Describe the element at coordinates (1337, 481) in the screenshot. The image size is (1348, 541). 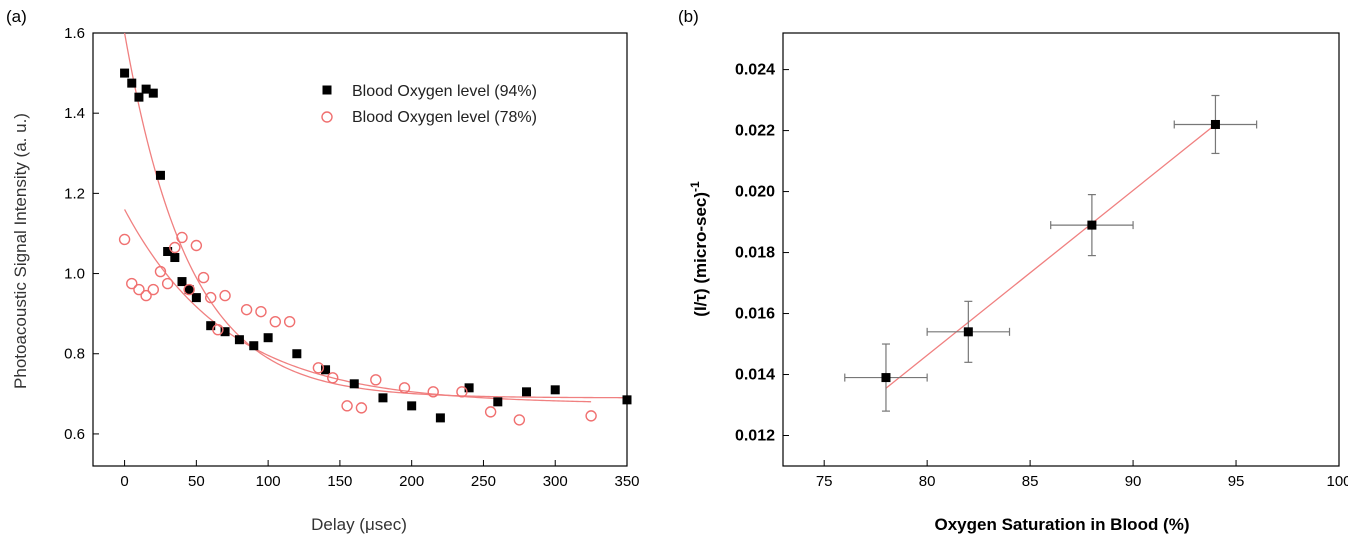
I see `panel-b-x-tick-label: 100` at that location.